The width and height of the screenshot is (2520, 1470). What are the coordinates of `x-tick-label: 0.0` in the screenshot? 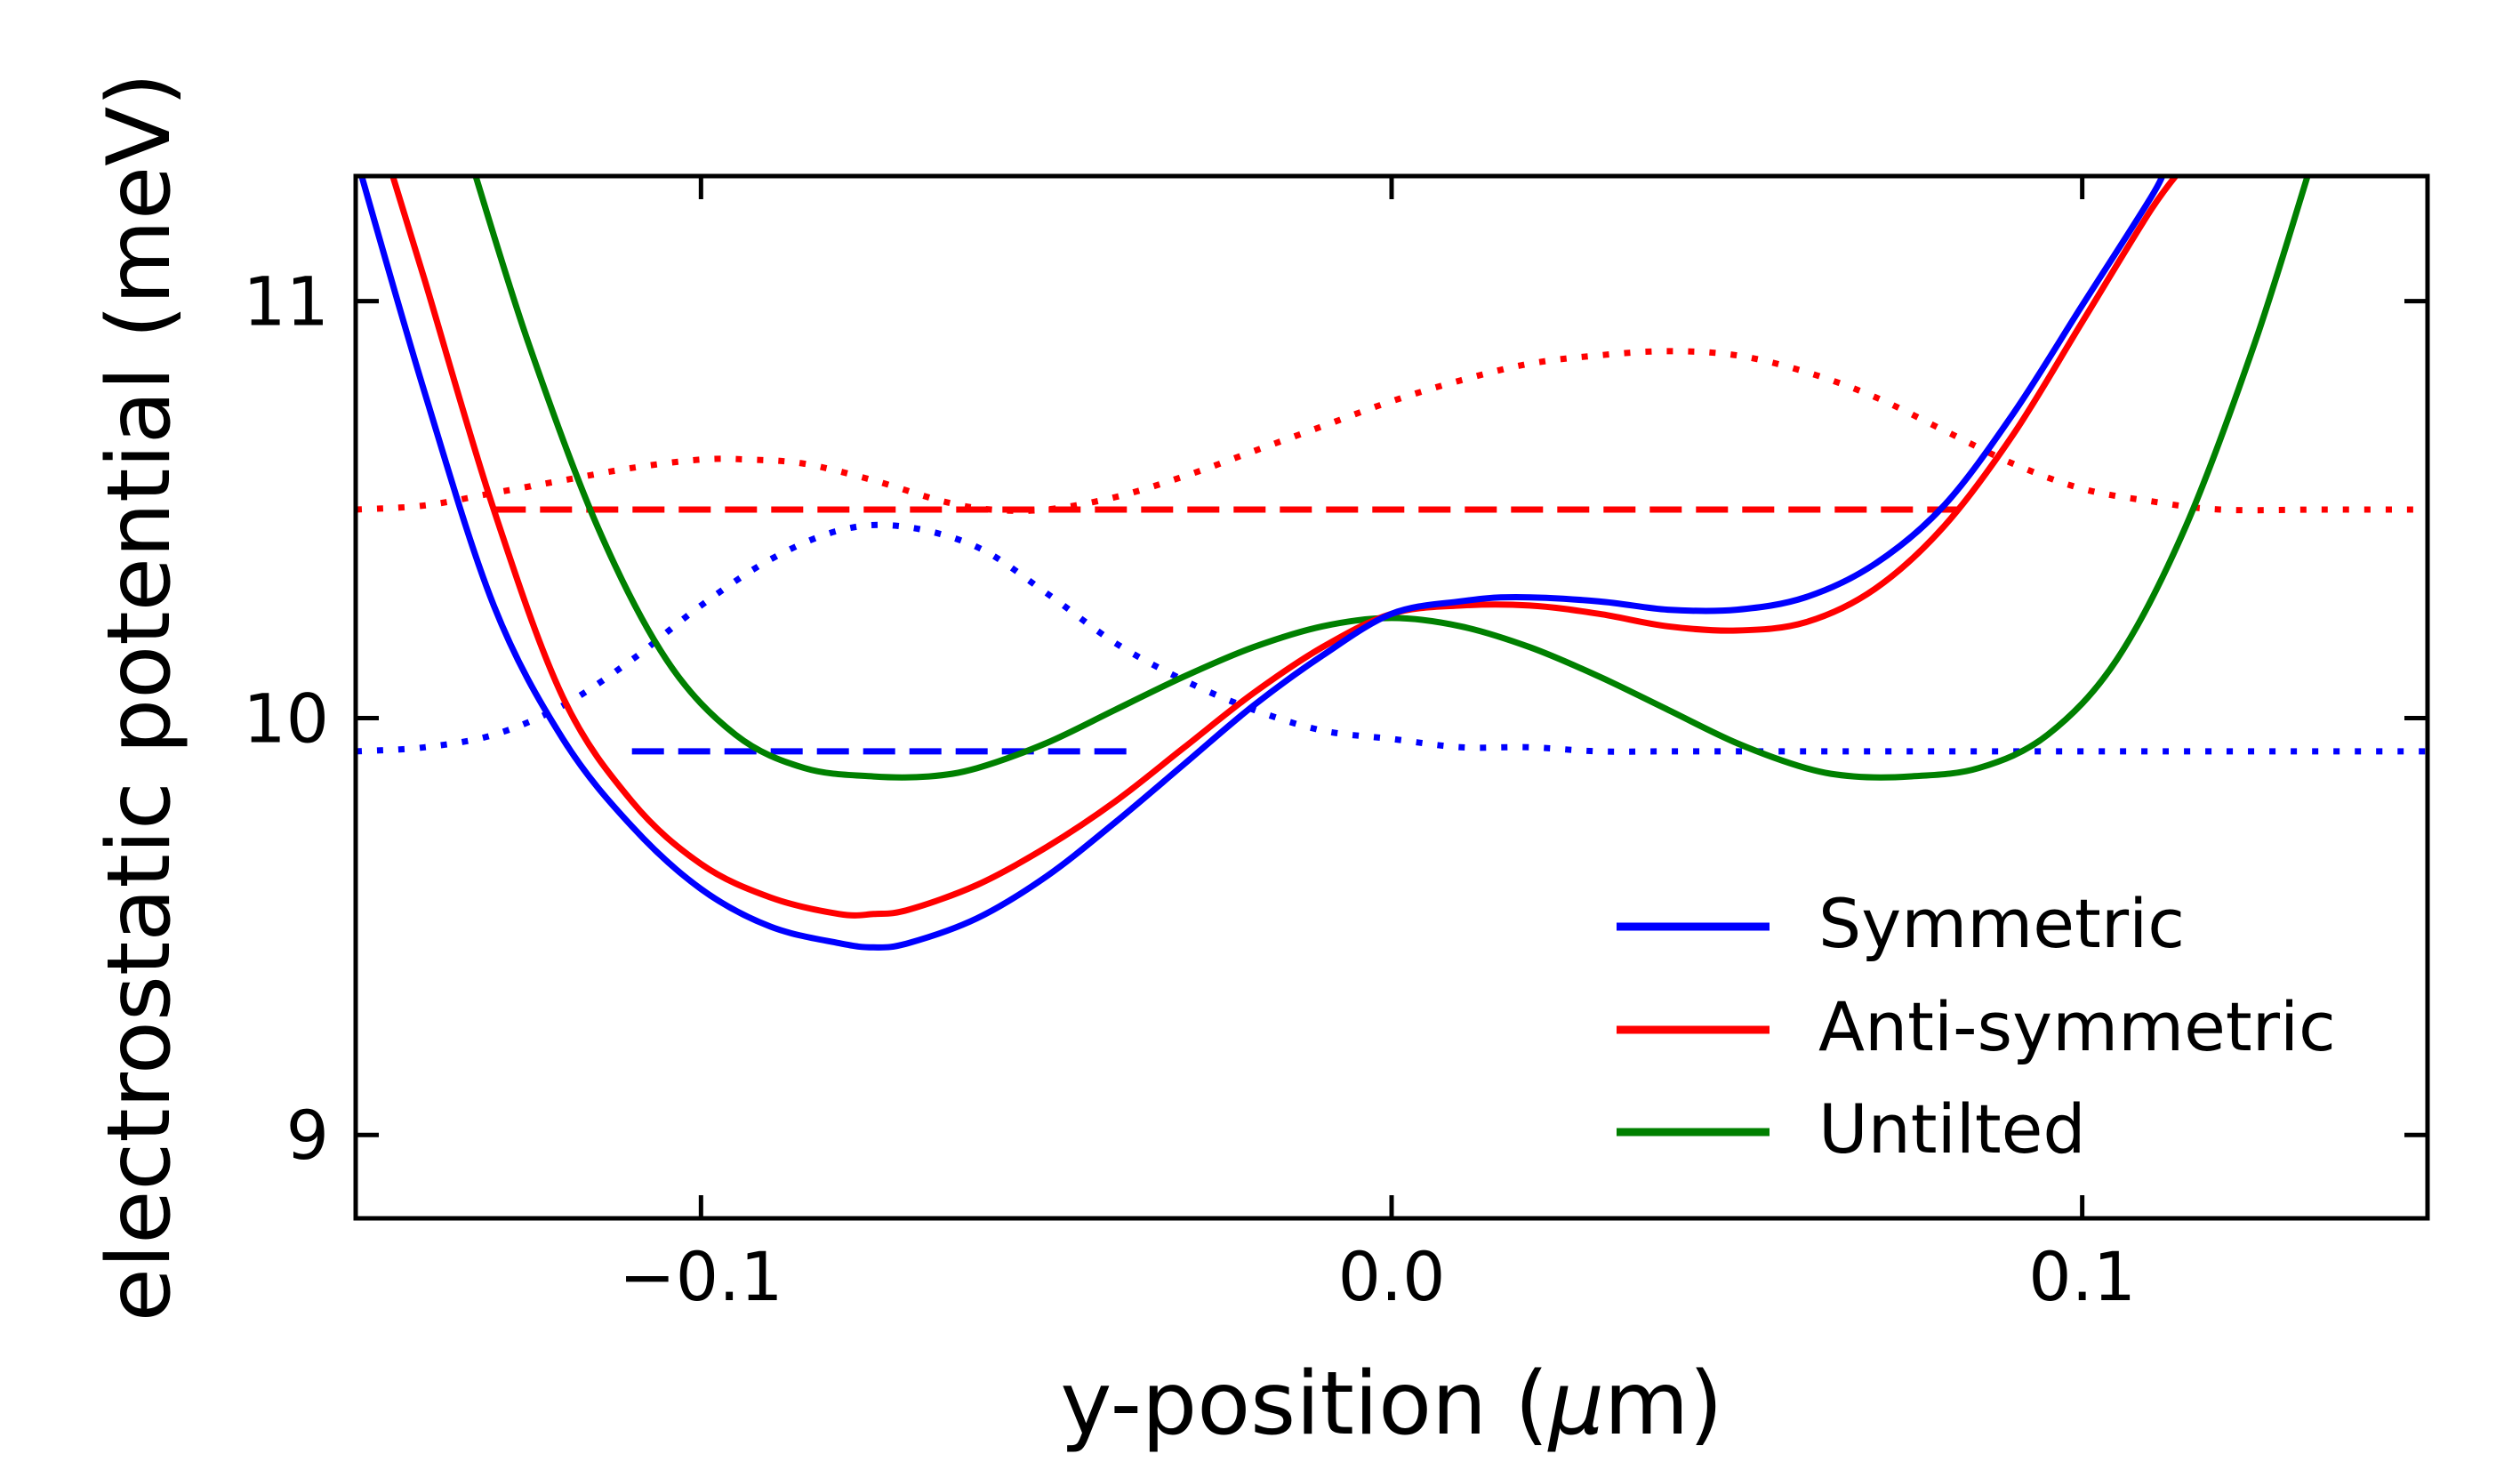 It's located at (1392, 1276).